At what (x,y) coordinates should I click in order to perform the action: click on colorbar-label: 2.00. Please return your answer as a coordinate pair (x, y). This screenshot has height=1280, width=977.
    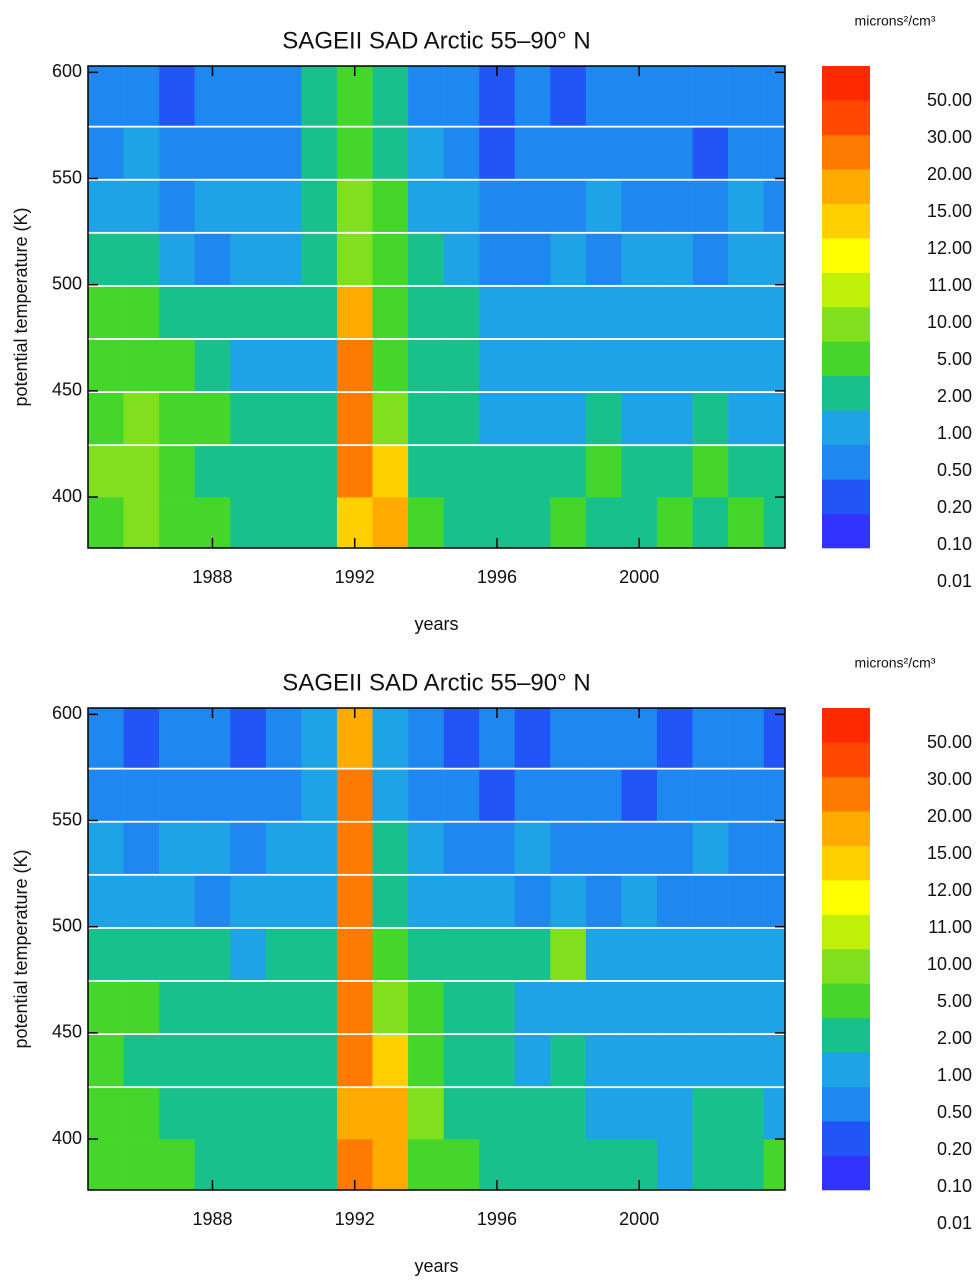
    Looking at the image, I should click on (954, 396).